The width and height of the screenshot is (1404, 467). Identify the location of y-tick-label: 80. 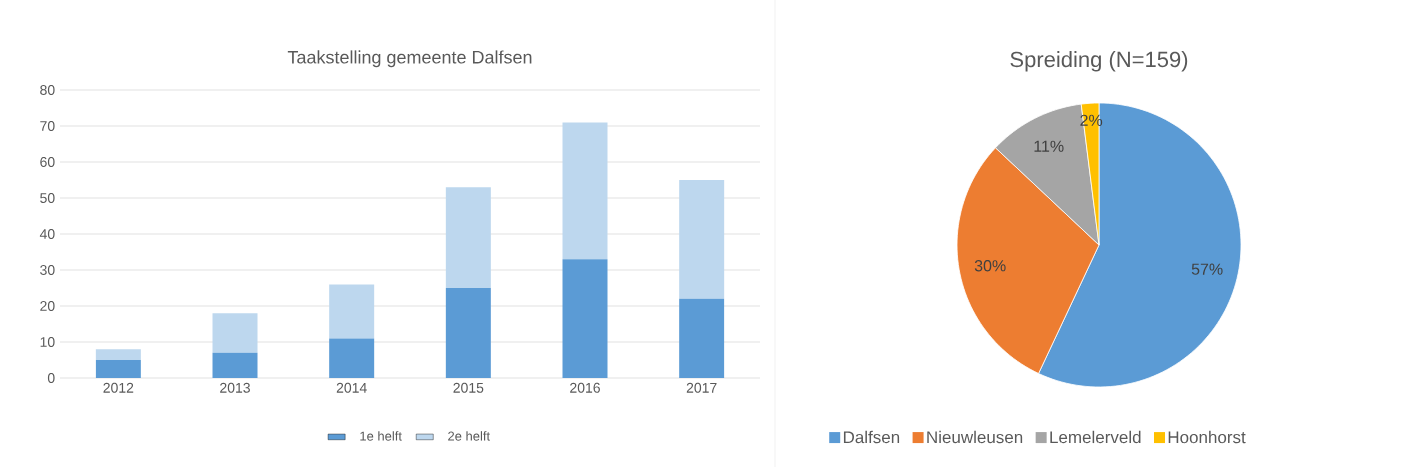
(47, 90).